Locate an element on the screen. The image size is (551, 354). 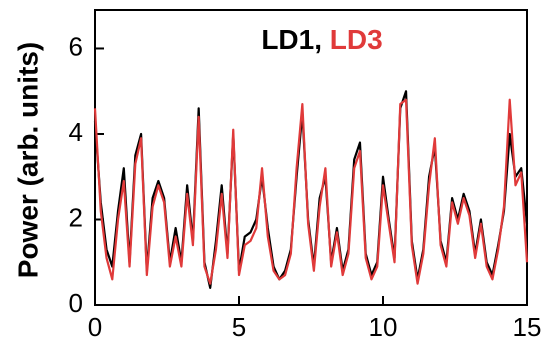
x-tick-label: 0 is located at coordinates (95, 327).